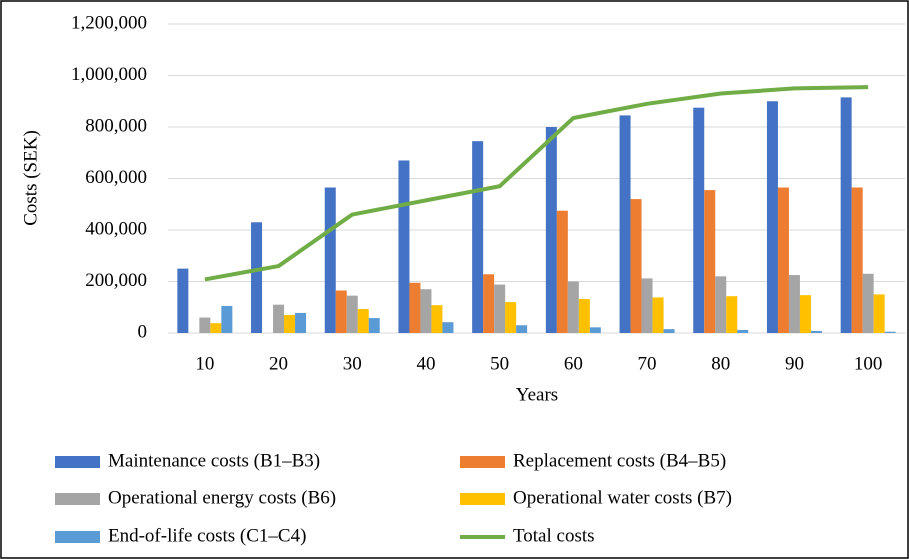 The width and height of the screenshot is (909, 559). What do you see at coordinates (499, 363) in the screenshot?
I see `x-tick-label: 50` at bounding box center [499, 363].